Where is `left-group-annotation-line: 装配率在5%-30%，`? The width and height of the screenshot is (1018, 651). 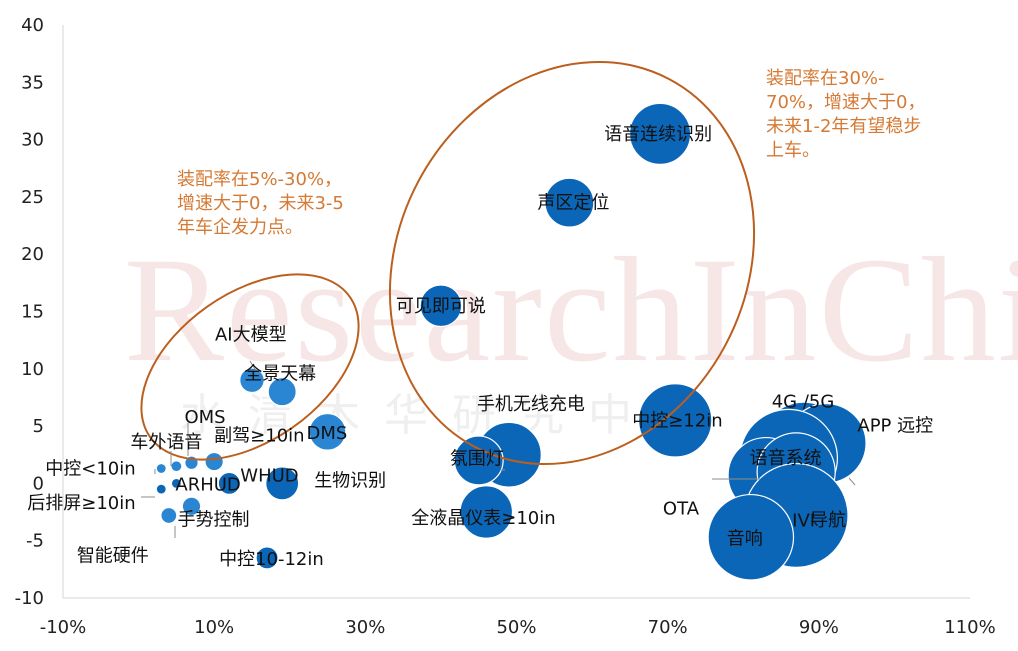 left-group-annotation-line: 装配率在5%-30%， is located at coordinates (259, 179).